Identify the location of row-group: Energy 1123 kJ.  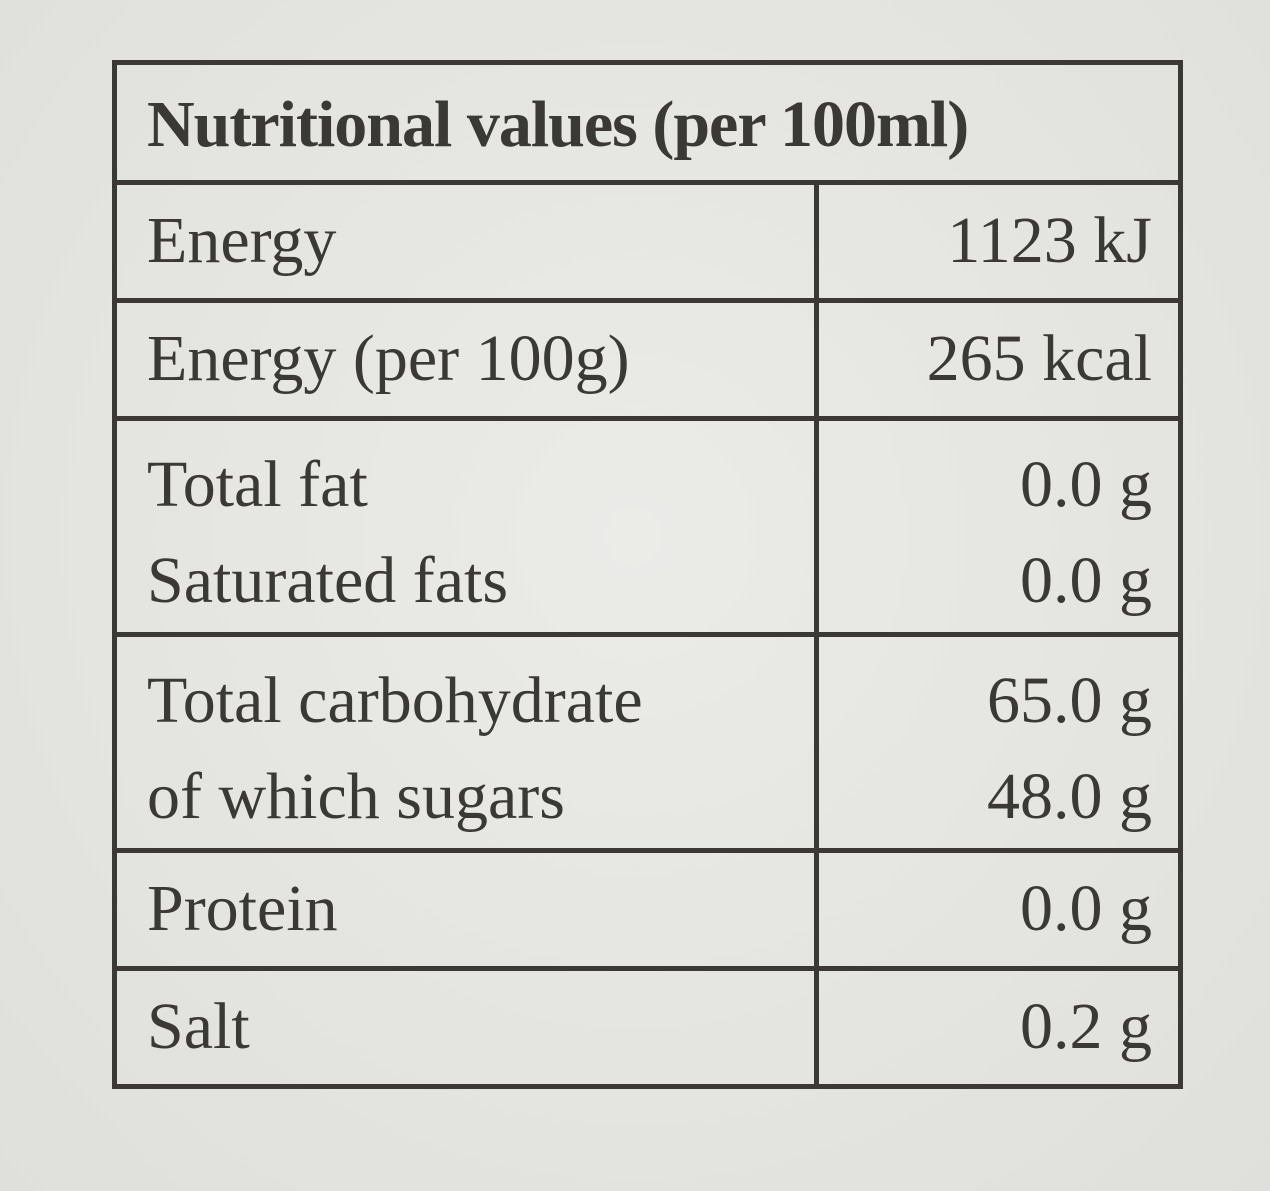
(647, 244).